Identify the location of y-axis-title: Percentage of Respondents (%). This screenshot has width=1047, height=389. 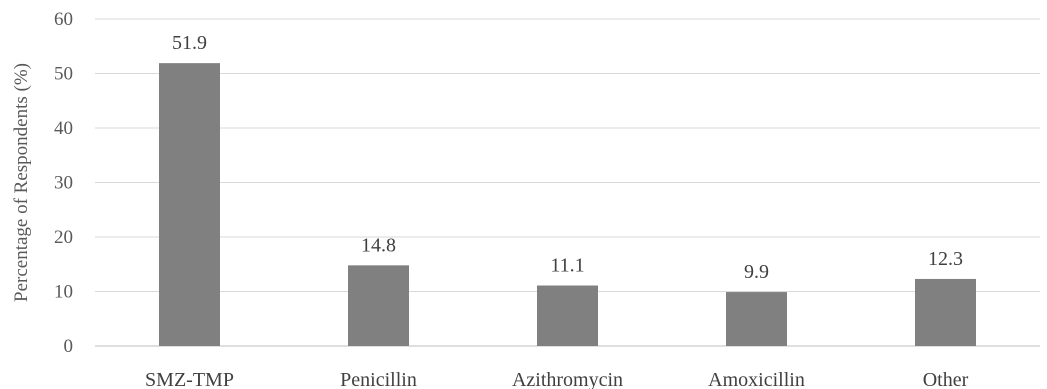
(21, 182).